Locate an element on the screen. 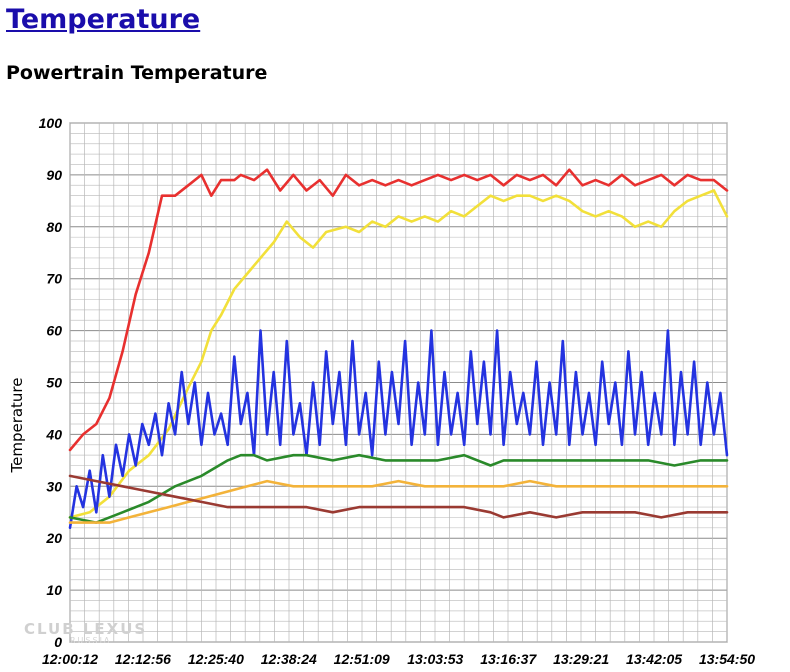 Image resolution: width=790 pixels, height=672 pixels. y-tick-label: 80 is located at coordinates (54, 227).